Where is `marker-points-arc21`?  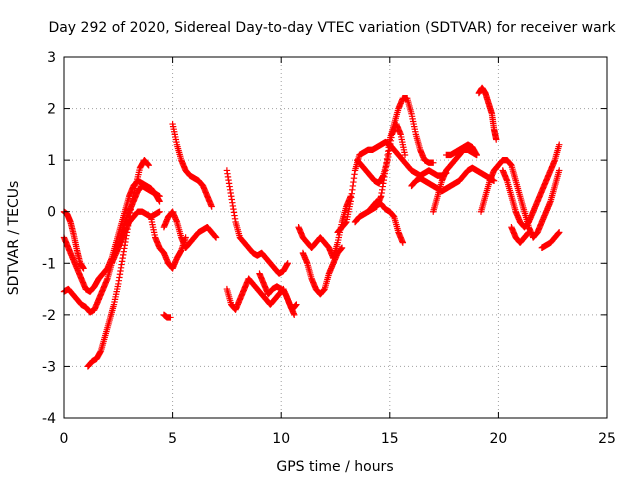
marker-points-arc21 is located at coordinates (487, 113).